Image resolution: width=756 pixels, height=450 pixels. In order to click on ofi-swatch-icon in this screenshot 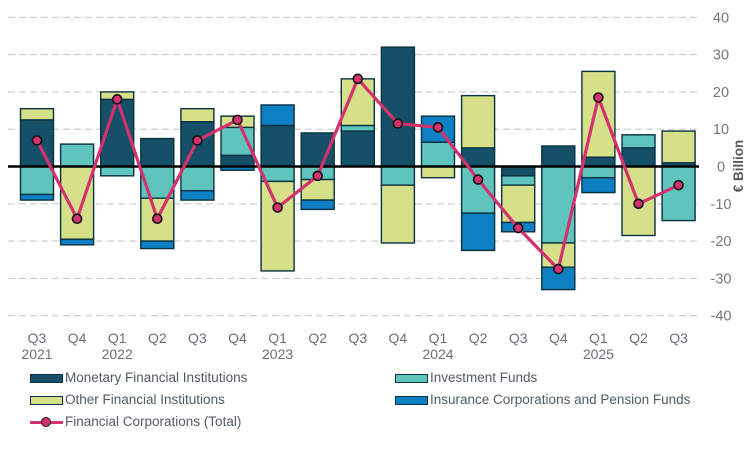, I will do `click(46, 400)`.